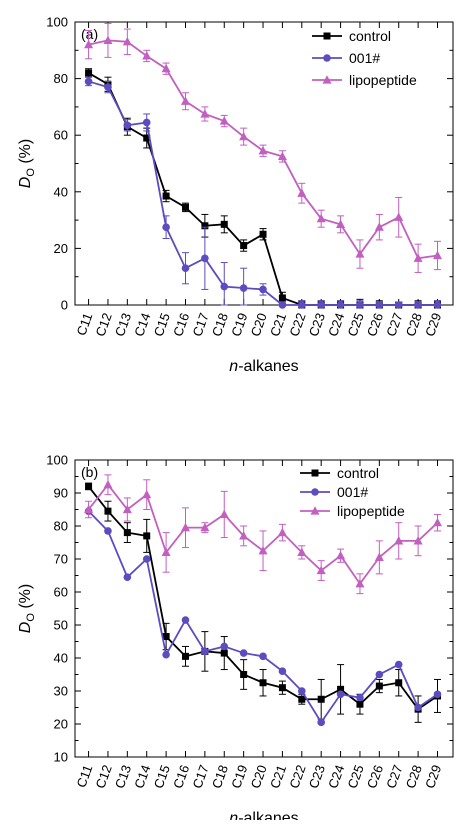 This screenshot has width=472, height=825. Describe the element at coordinates (162, 325) in the screenshot. I see `x-tick-label: C15` at that location.